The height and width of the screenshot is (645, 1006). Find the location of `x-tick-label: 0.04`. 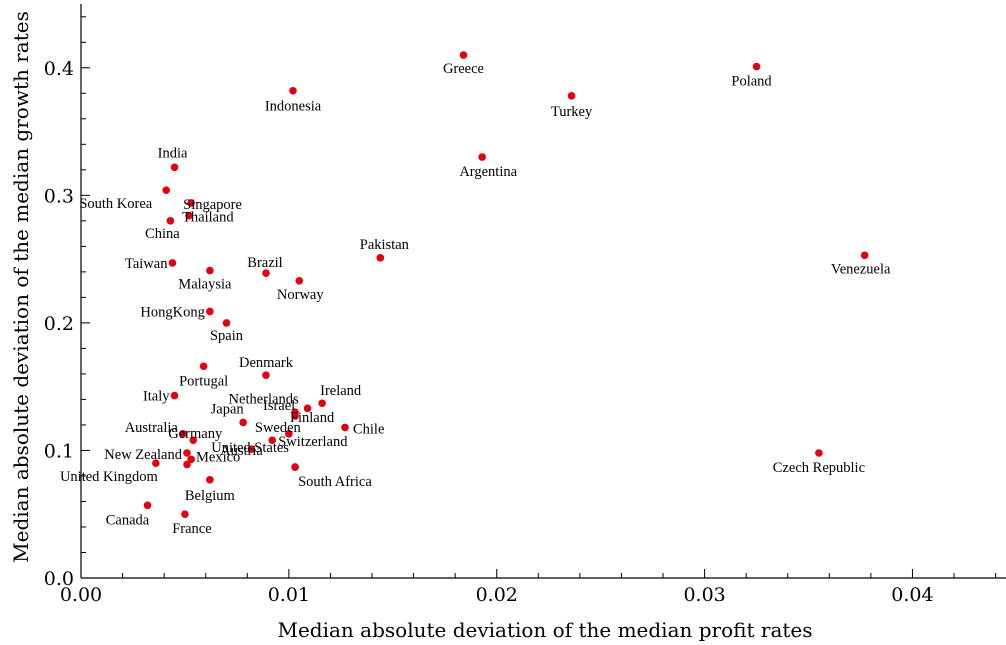

x-tick-label: 0.04 is located at coordinates (912, 595).